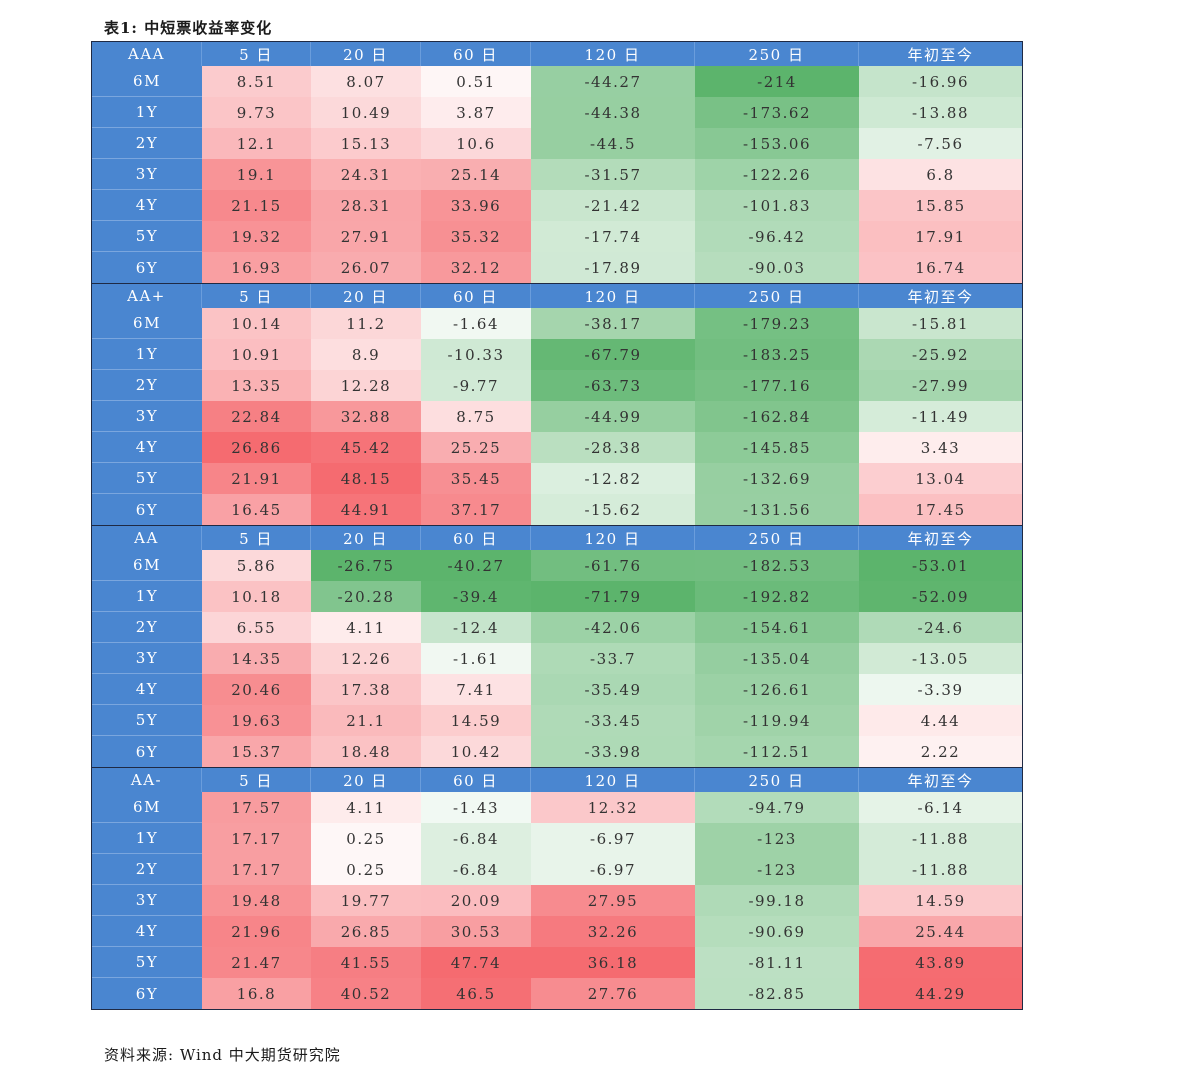 The height and width of the screenshot is (1084, 1191). Describe the element at coordinates (476, 900) in the screenshot. I see `value-cell: 20.09` at that location.